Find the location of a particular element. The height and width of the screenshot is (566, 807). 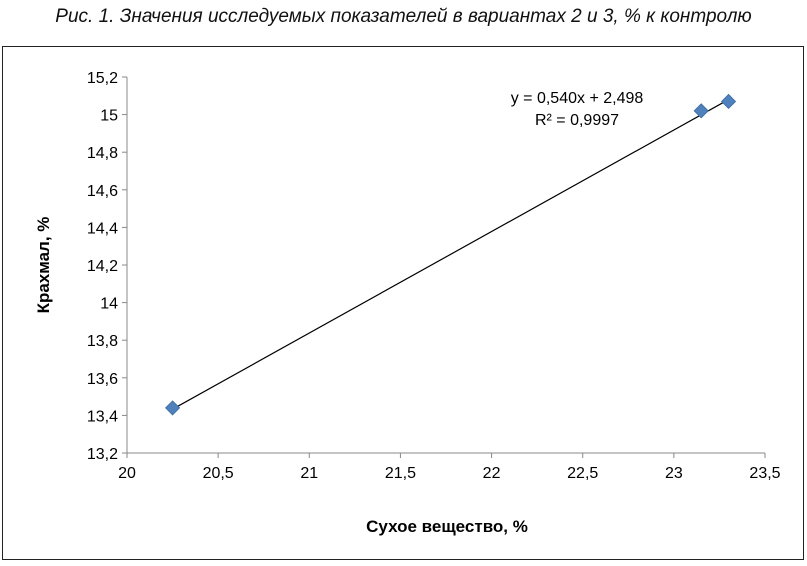

x-ticks: 20 20,5 21 21,5 22 22,5 23 23,5 is located at coordinates (449, 467).